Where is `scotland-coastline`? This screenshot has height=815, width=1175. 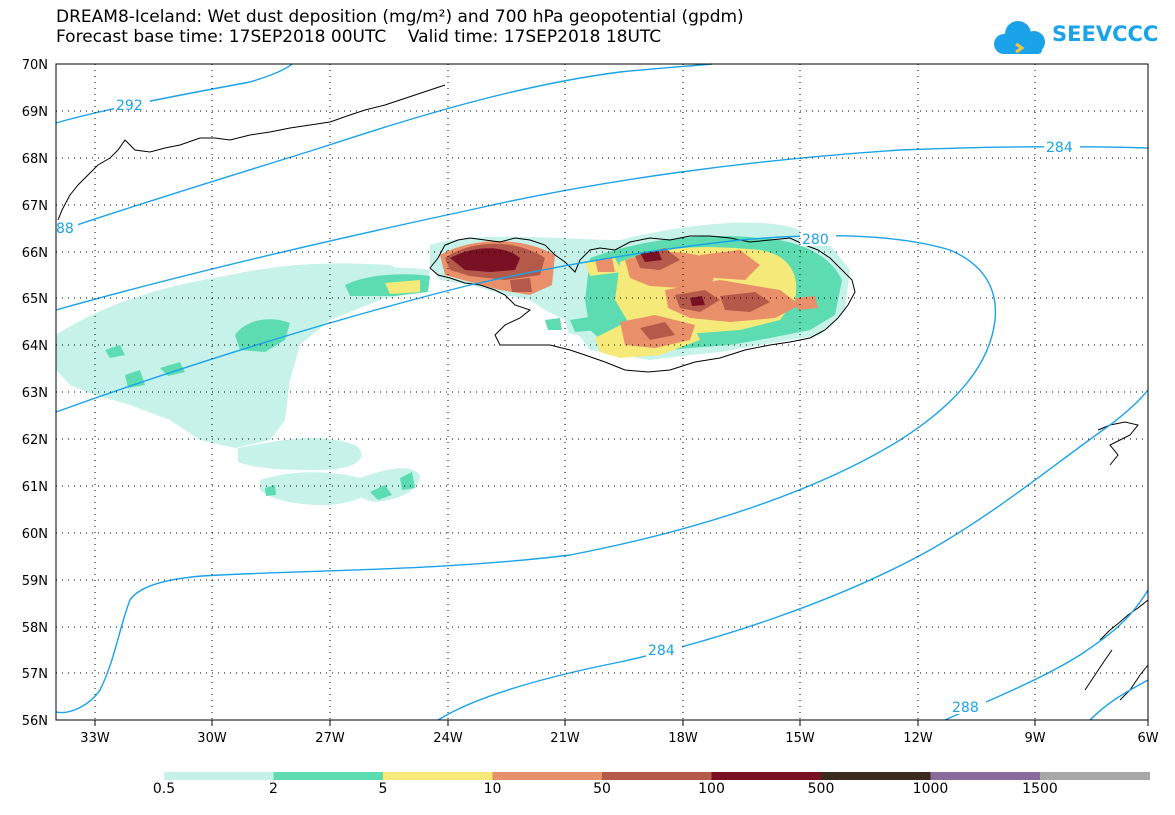
scotland-coastline is located at coordinates (1116, 650).